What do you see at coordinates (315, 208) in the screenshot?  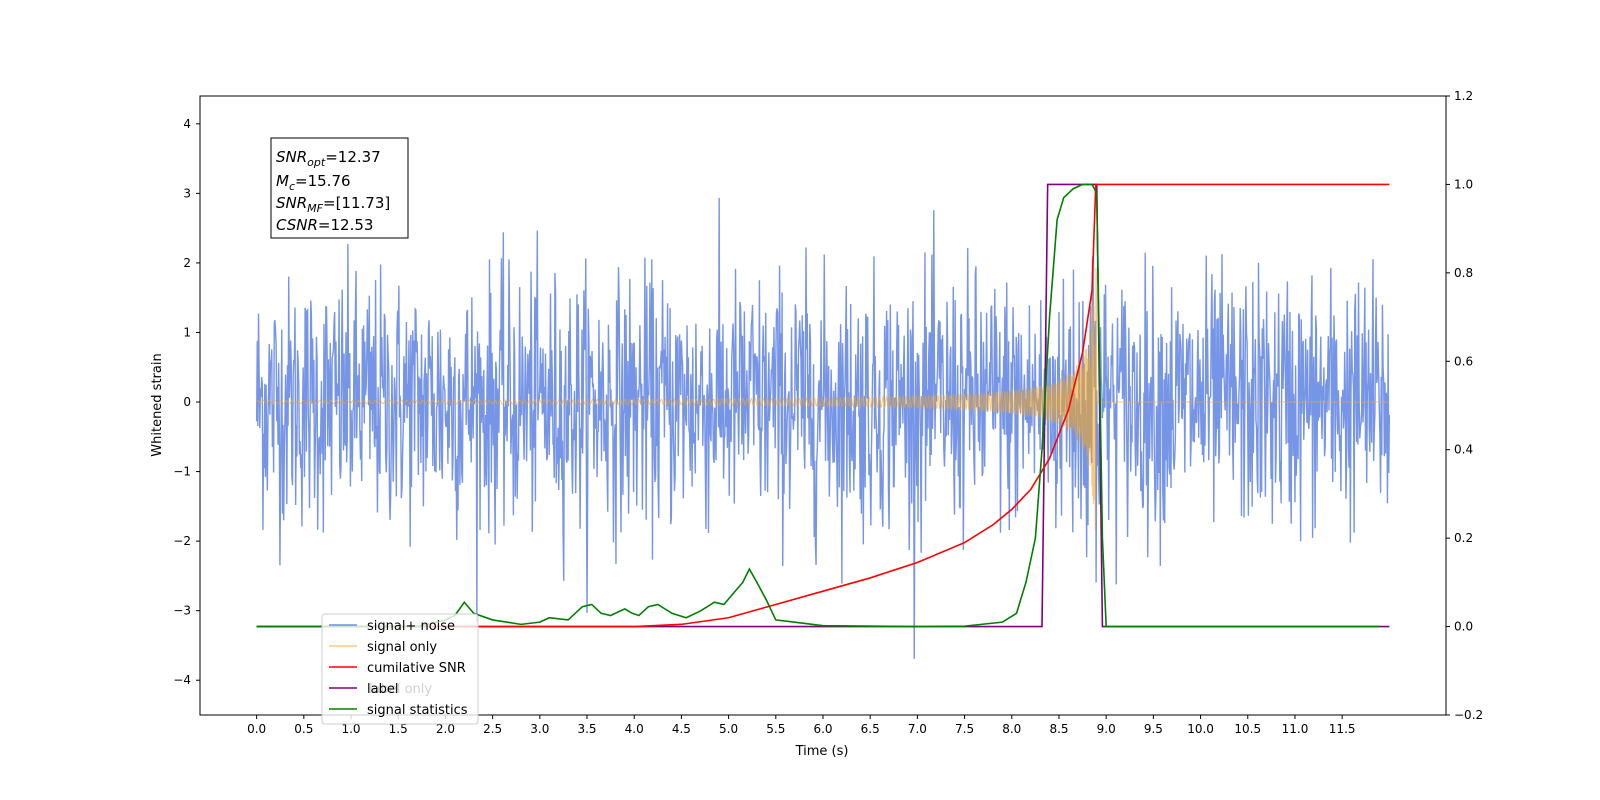 I see `snr-mf-subscript: MF` at bounding box center [315, 208].